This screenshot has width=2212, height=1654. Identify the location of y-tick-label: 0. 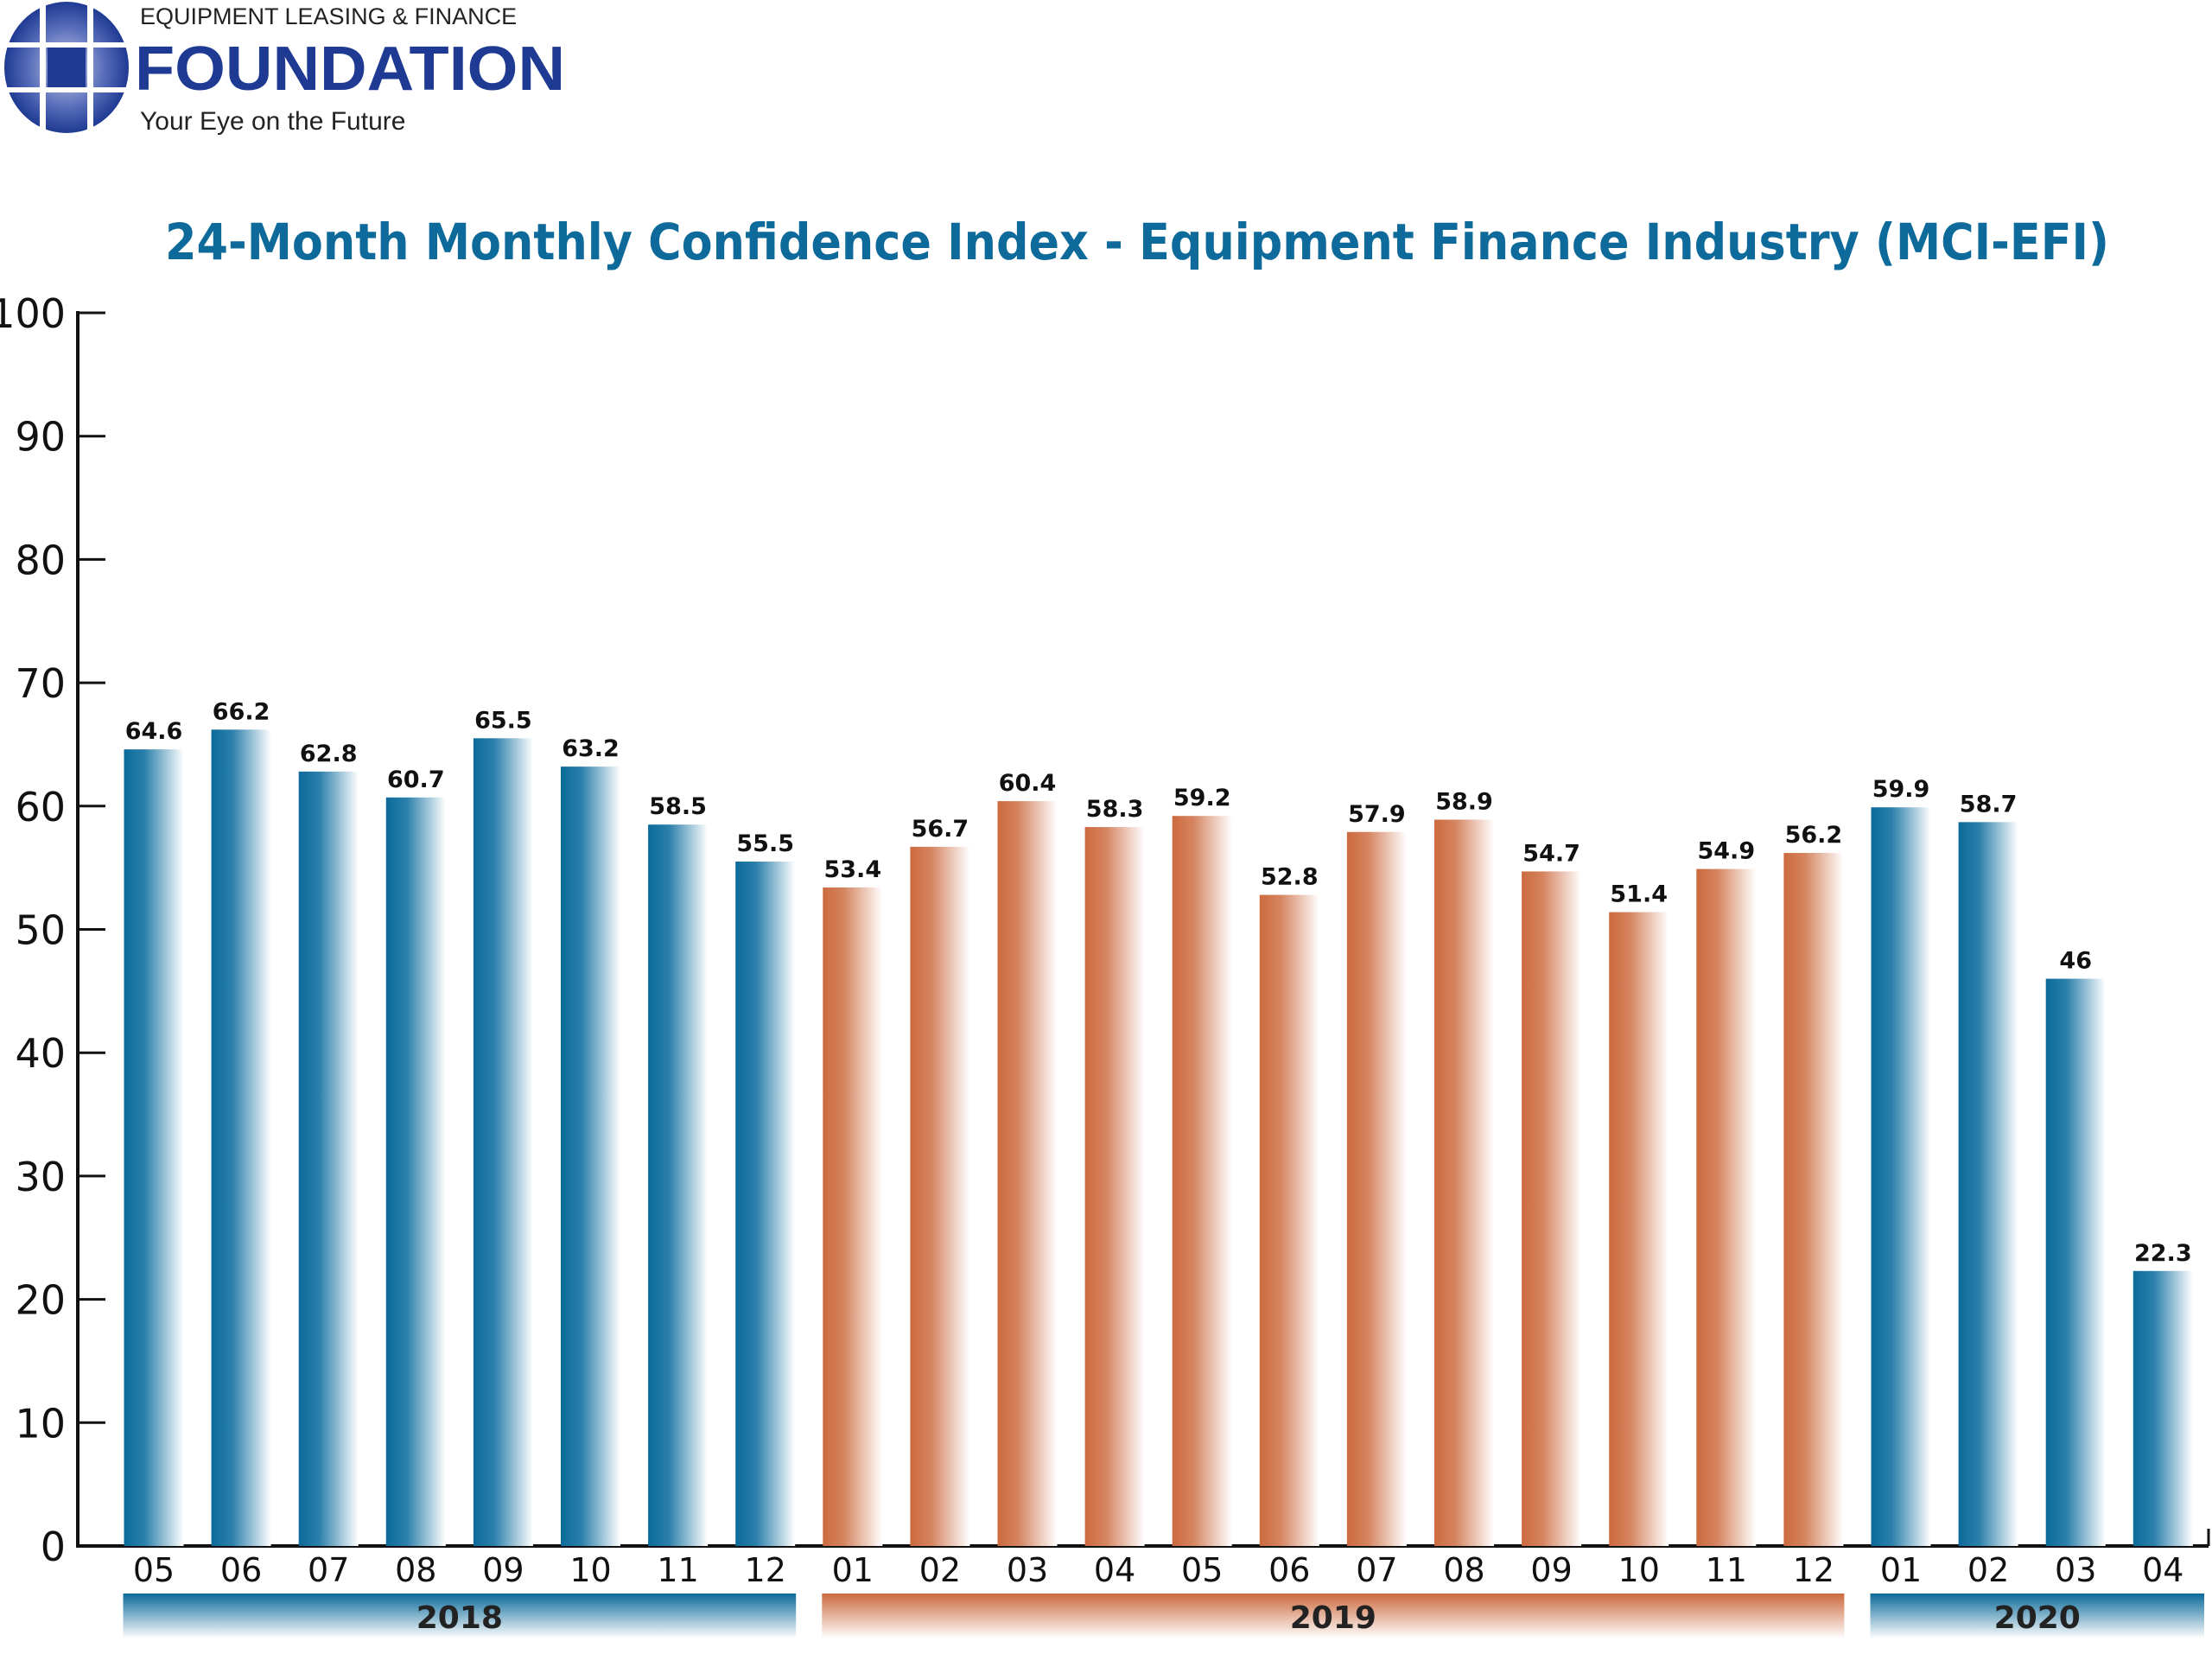
(53, 1547).